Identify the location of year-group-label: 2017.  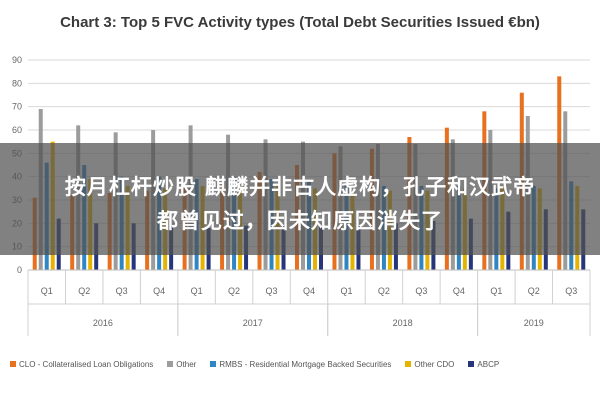
(253, 323).